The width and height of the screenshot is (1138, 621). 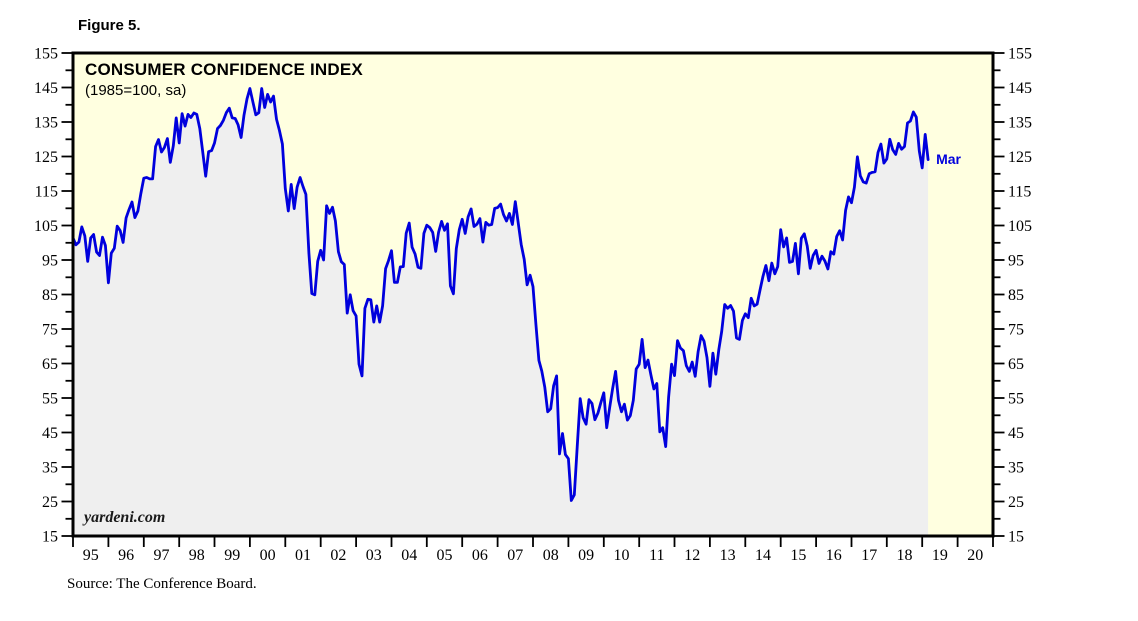 I want to click on svg-text: 98, so click(x=197, y=555).